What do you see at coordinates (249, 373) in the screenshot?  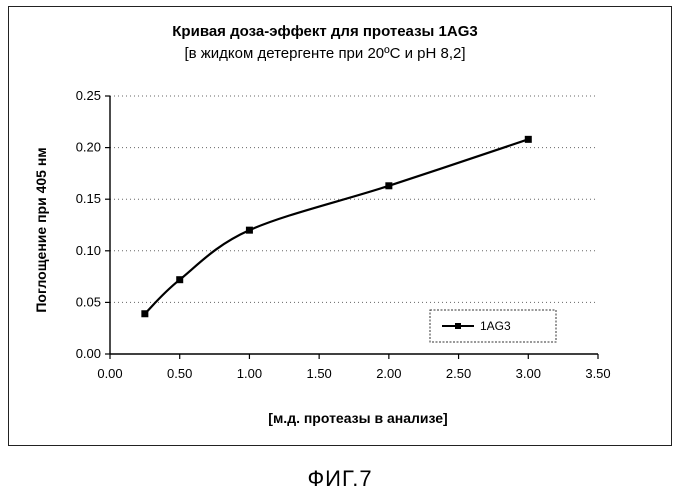 I see `x-tick-label: 1.00` at bounding box center [249, 373].